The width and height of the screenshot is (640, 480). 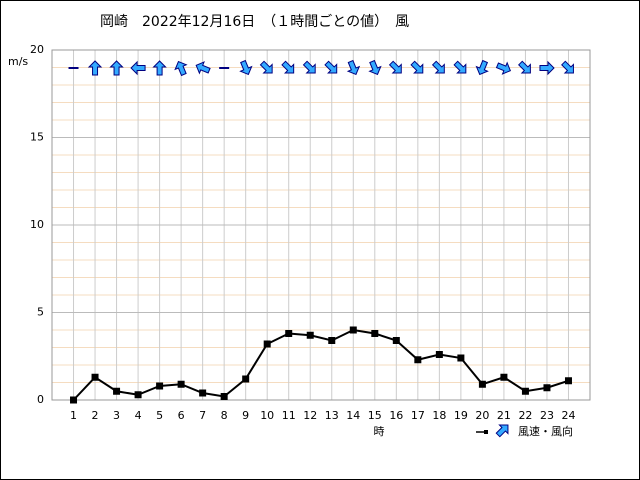 What do you see at coordinates (37, 224) in the screenshot?
I see `y-tick-label: 10` at bounding box center [37, 224].